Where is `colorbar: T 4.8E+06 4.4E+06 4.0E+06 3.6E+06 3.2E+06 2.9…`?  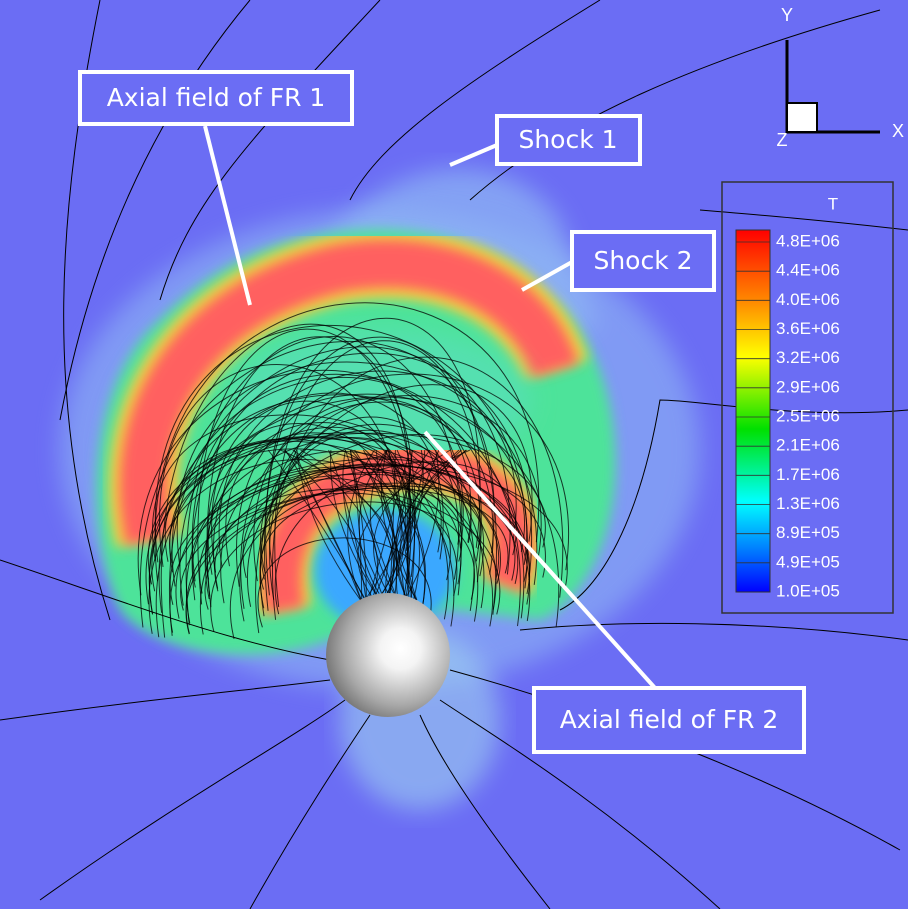
colorbar: T 4.8E+06 4.4E+06 4.0E+06 3.6E+06 3.2E+06 2.9… is located at coordinates (807, 397).